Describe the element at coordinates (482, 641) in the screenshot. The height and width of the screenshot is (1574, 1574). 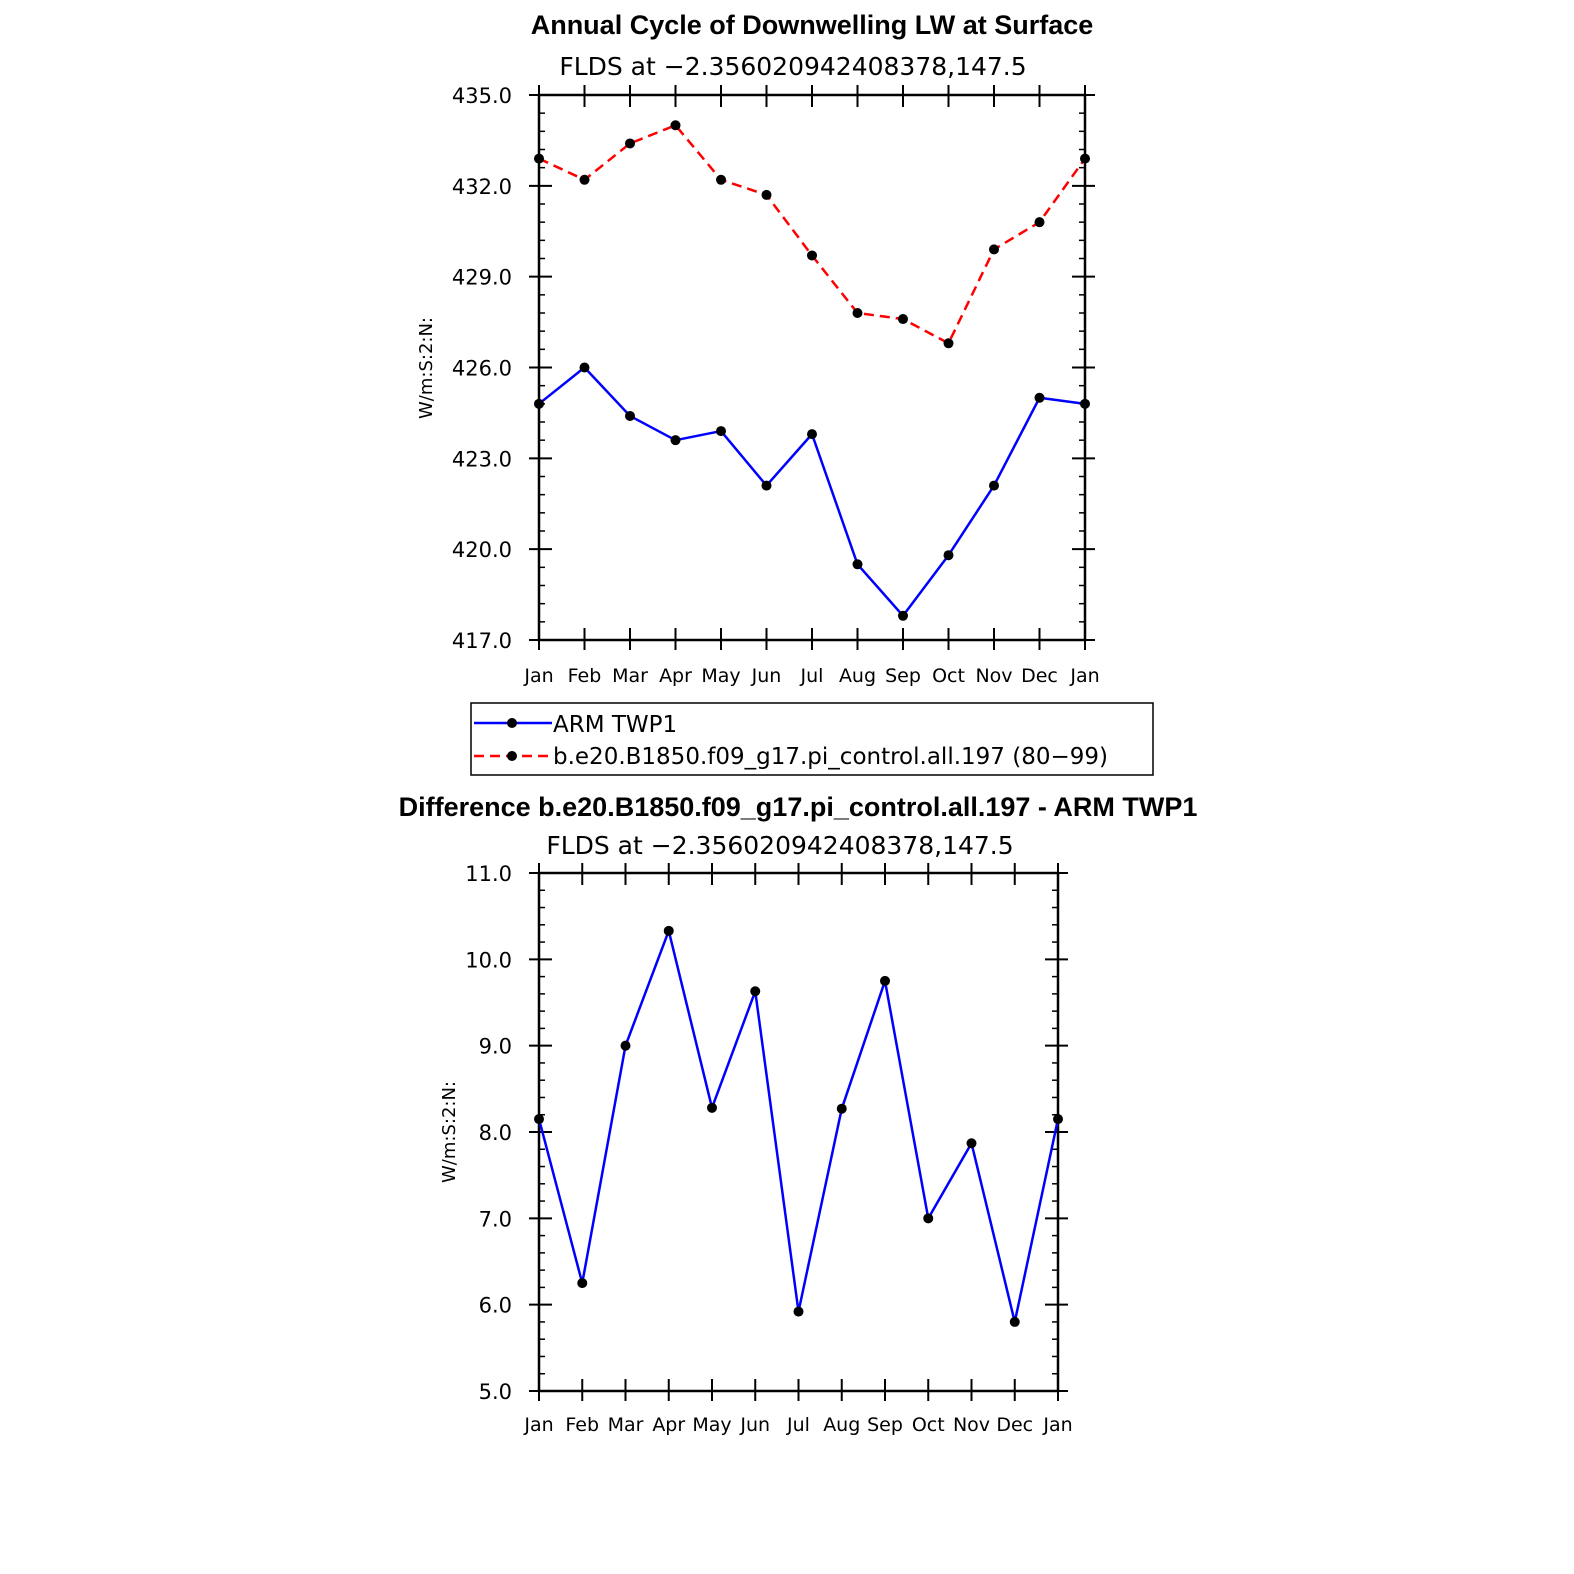
I see `y-tick-label: 417.0` at that location.